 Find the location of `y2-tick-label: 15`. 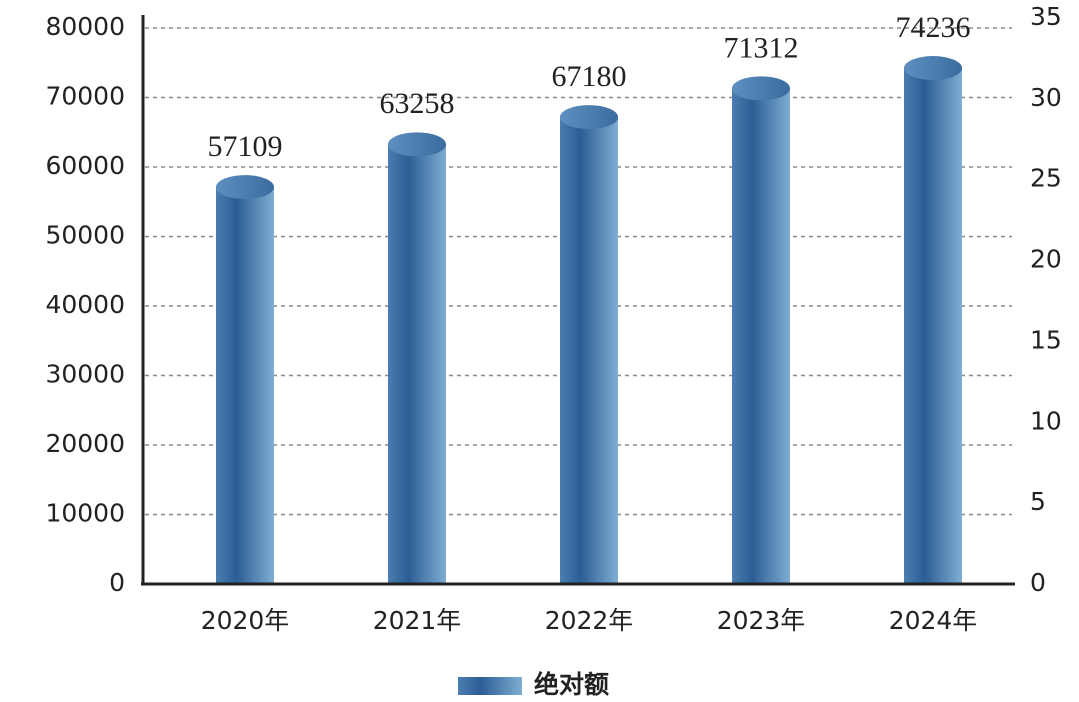

y2-tick-label: 15 is located at coordinates (1046, 339).